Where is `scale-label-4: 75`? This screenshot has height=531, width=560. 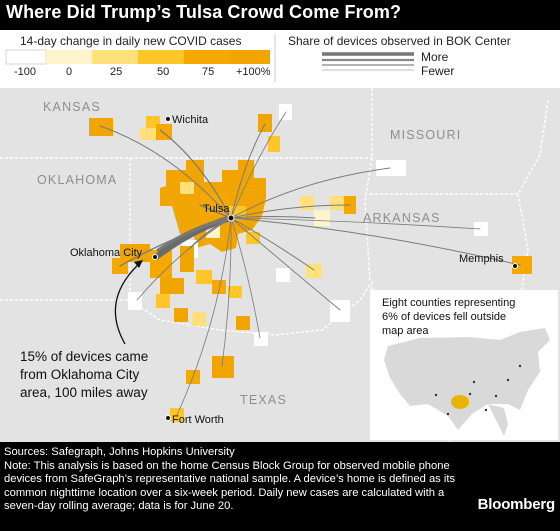
scale-label-4: 75 is located at coordinates (208, 72).